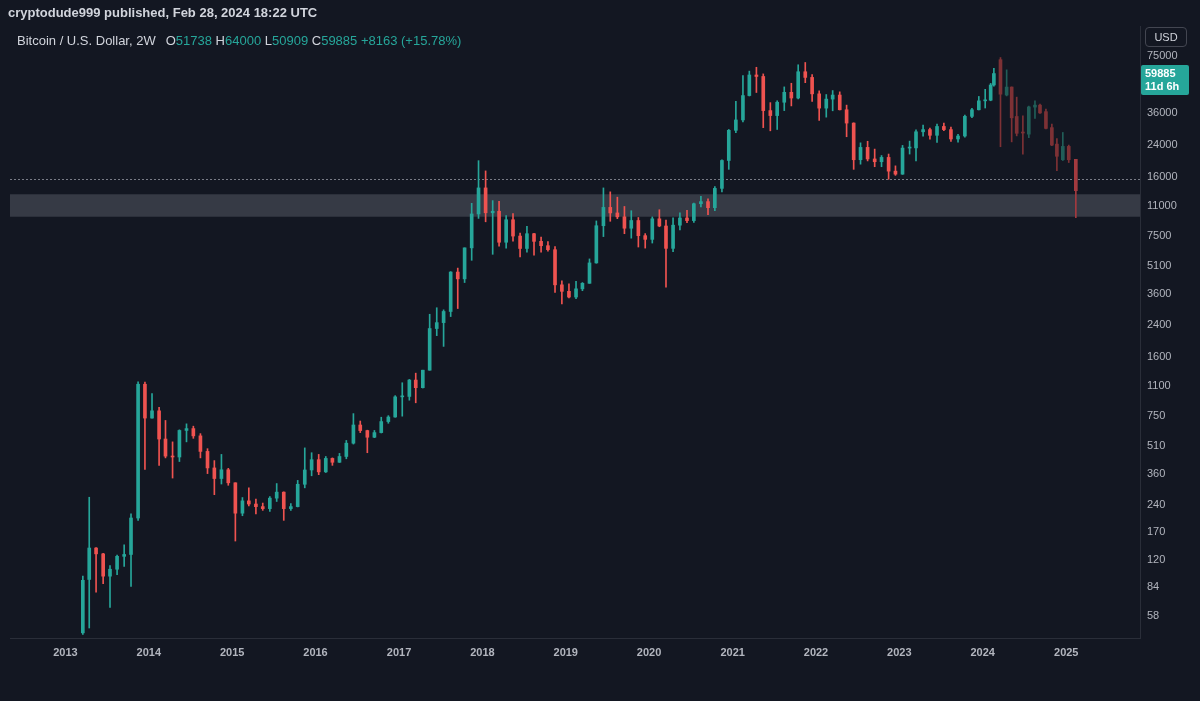 The image size is (1200, 701). What do you see at coordinates (313, 40) in the screenshot?
I see `text: O51738 H64000 L50909 C59885 +8163 (+15.78%)` at bounding box center [313, 40].